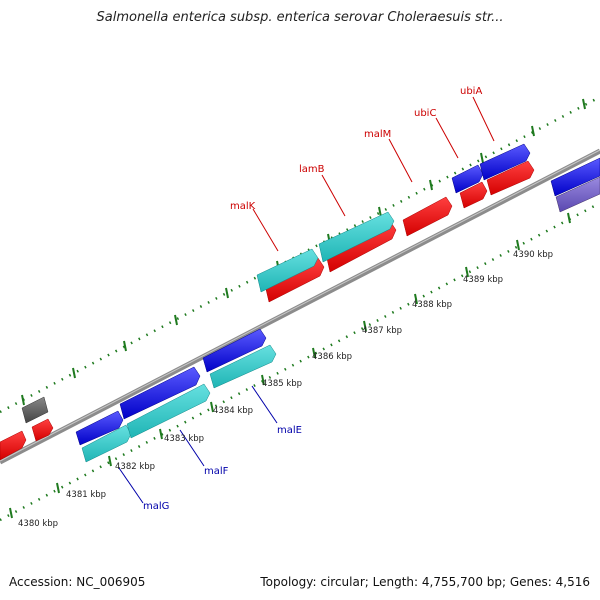  I want to click on label-malM: malM, so click(377, 134).